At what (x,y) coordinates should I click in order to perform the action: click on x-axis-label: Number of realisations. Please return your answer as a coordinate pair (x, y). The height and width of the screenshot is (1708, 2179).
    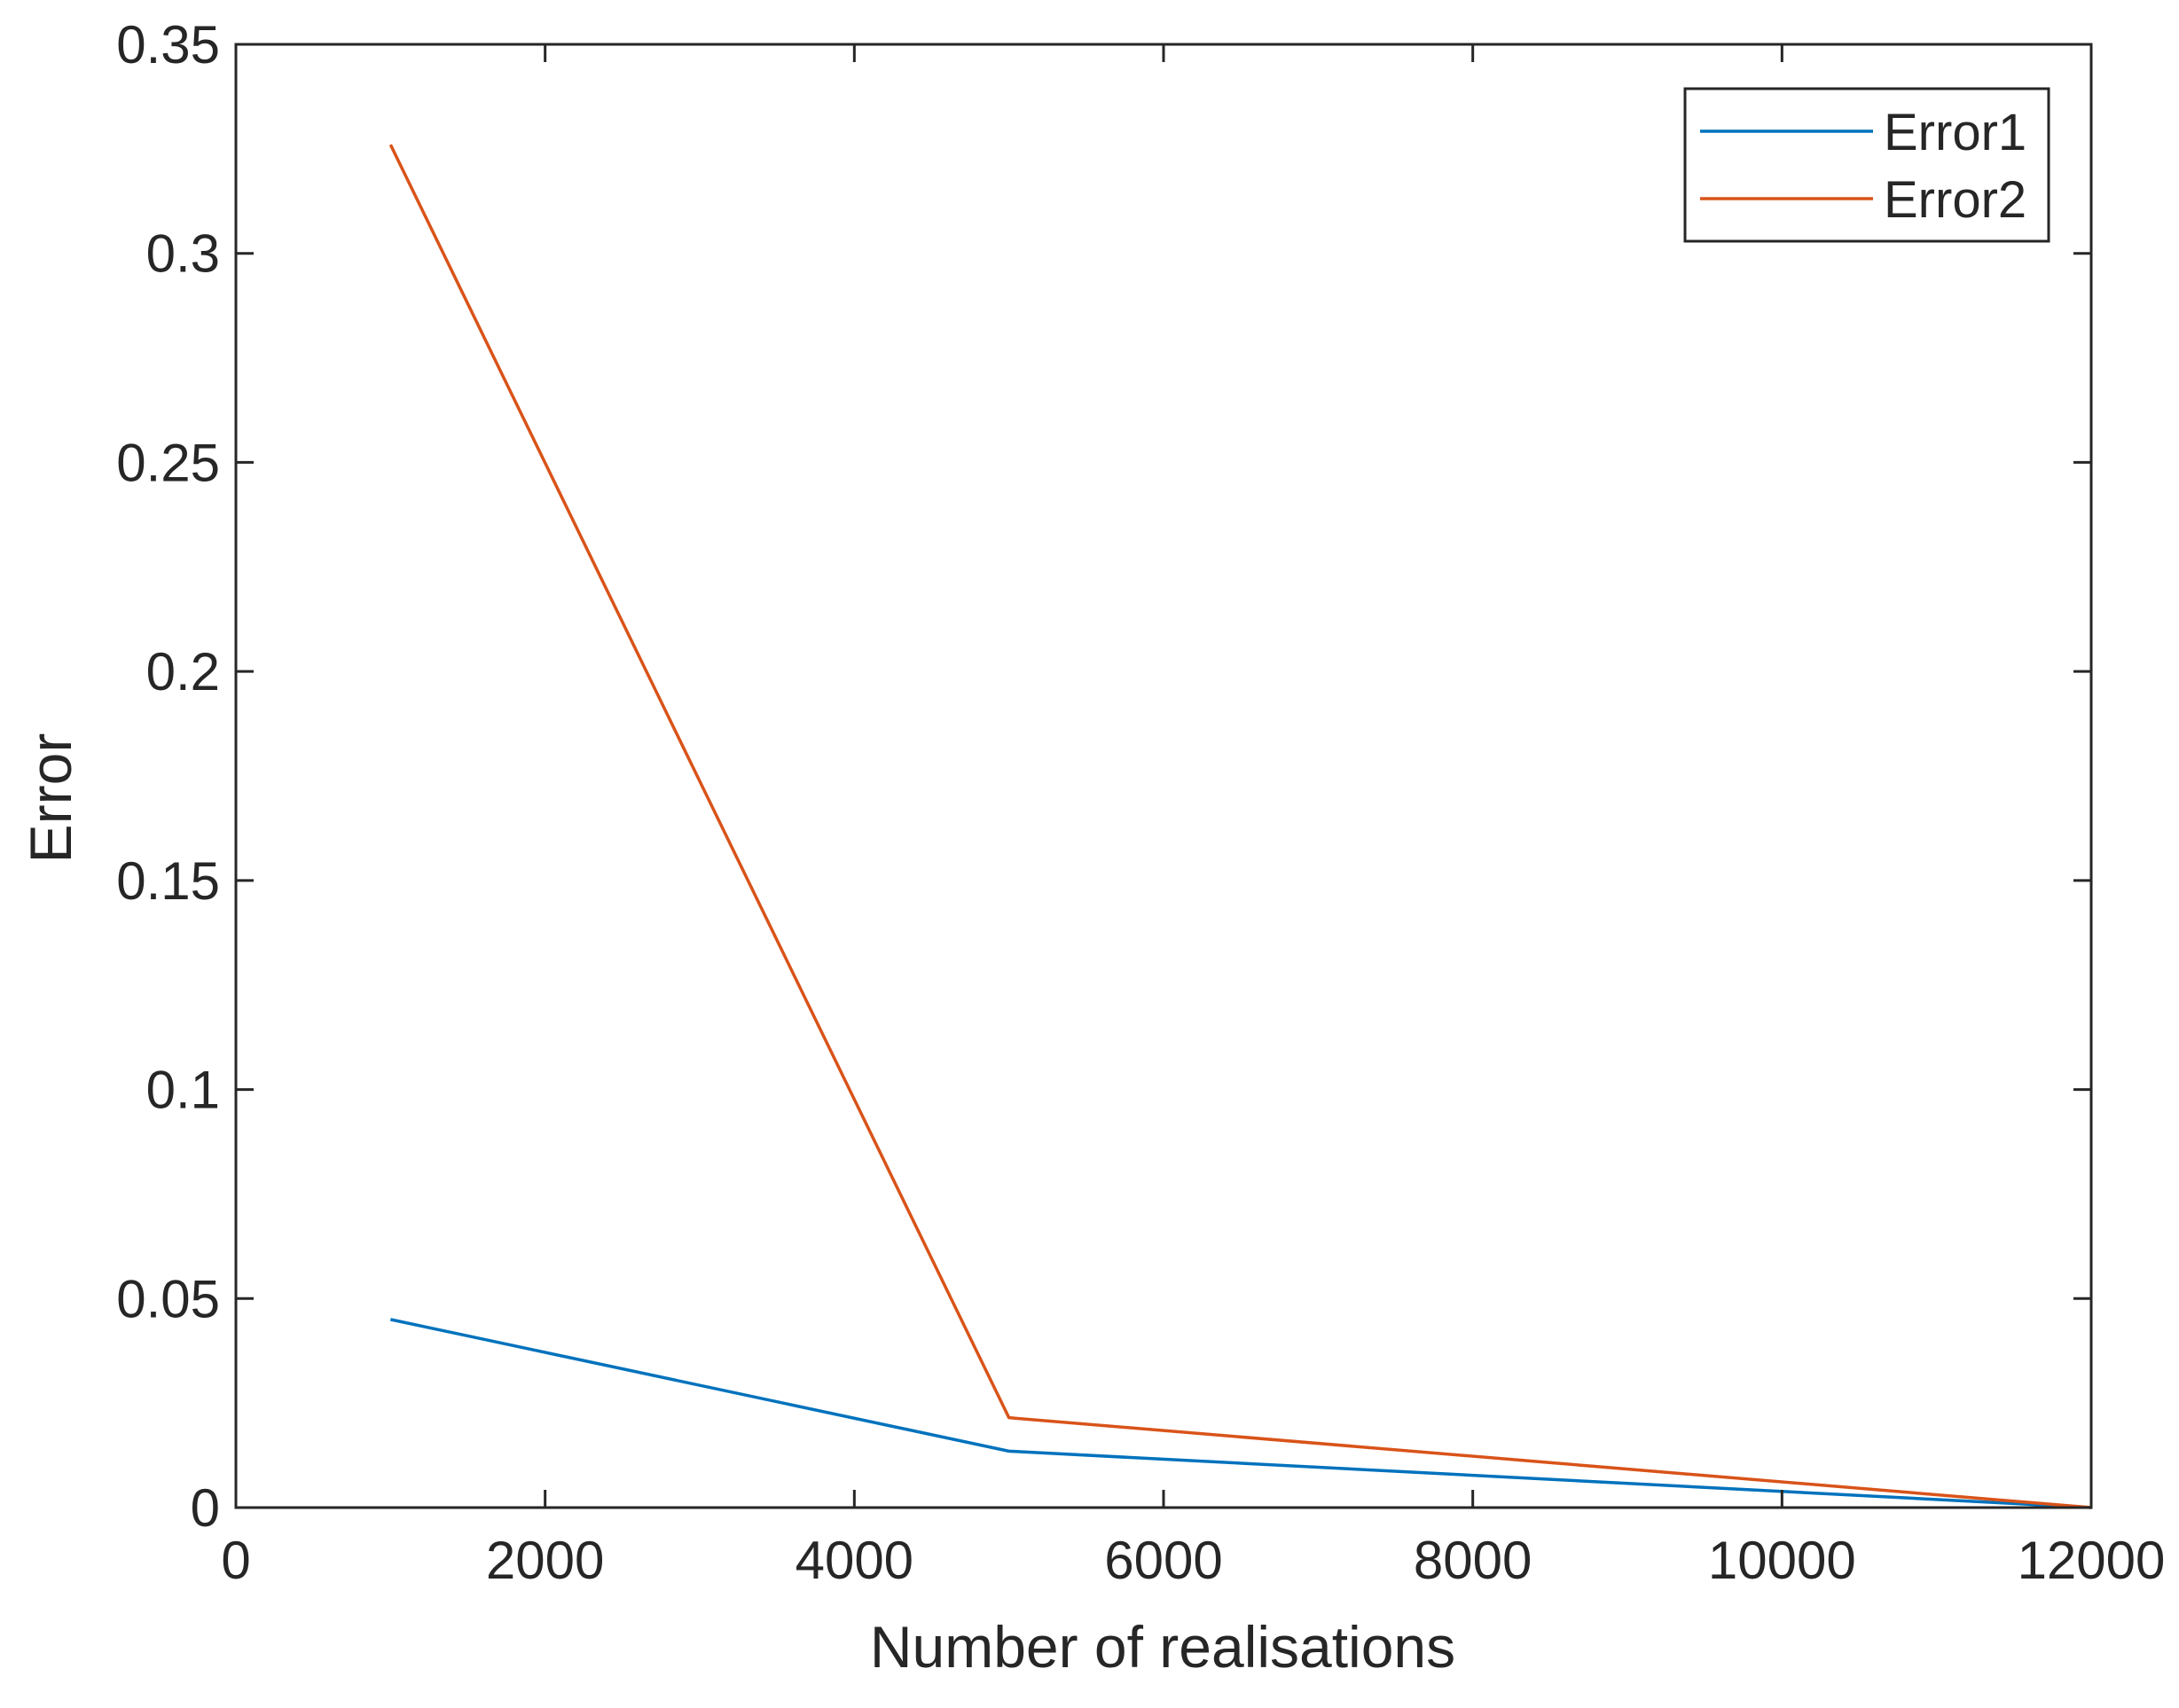
    Looking at the image, I should click on (1162, 1647).